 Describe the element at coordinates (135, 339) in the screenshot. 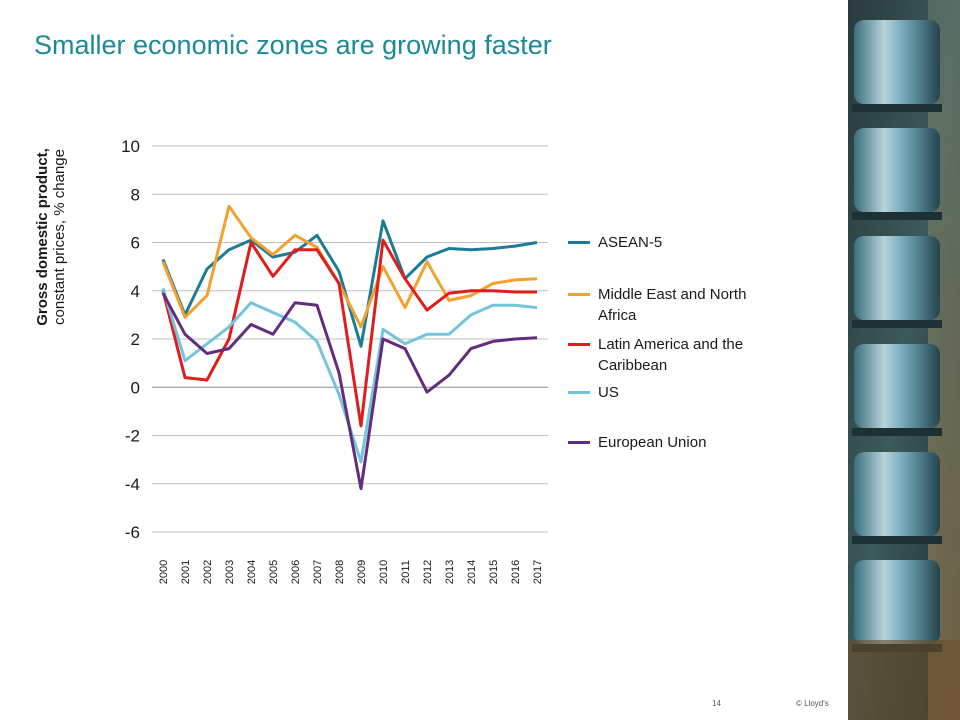

I see `y-tick-label: 2` at that location.